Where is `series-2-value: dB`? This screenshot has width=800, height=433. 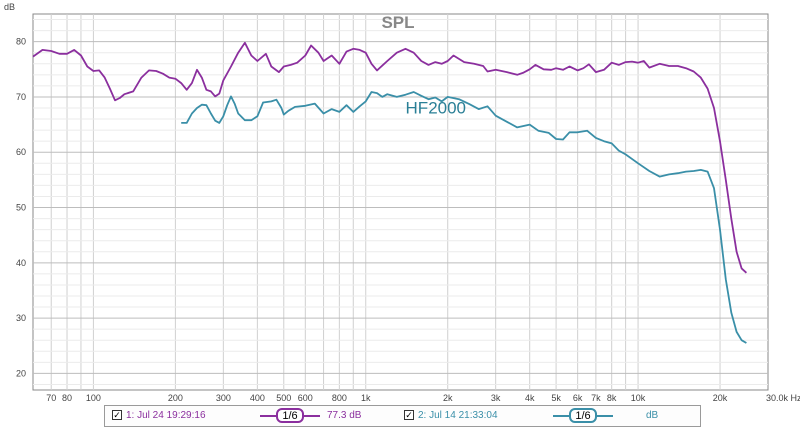
series-2-value: dB is located at coordinates (652, 415).